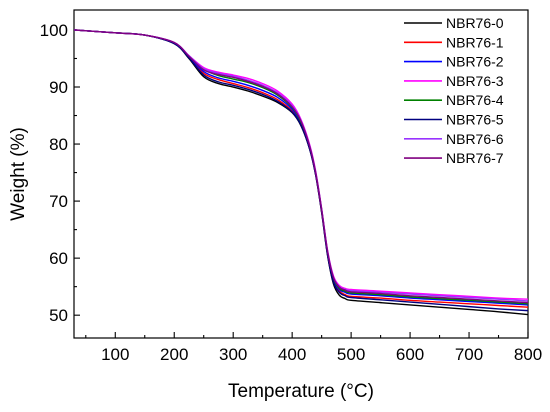 This screenshot has height=412, width=550. What do you see at coordinates (475, 100) in the screenshot?
I see `legend-label: NBR76-4` at bounding box center [475, 100].